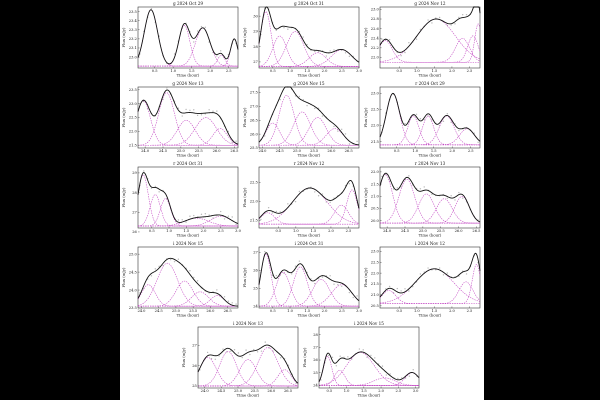 Image resolution: width=600 pixels, height=400 pixels. What do you see at coordinates (133, 145) in the screenshot?
I see `y-tick-label: 21.5` at bounding box center [133, 145].